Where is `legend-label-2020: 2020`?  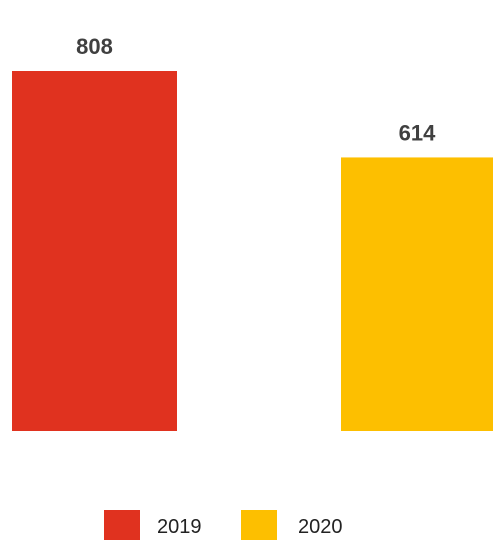 legend-label-2020: 2020 is located at coordinates (320, 527).